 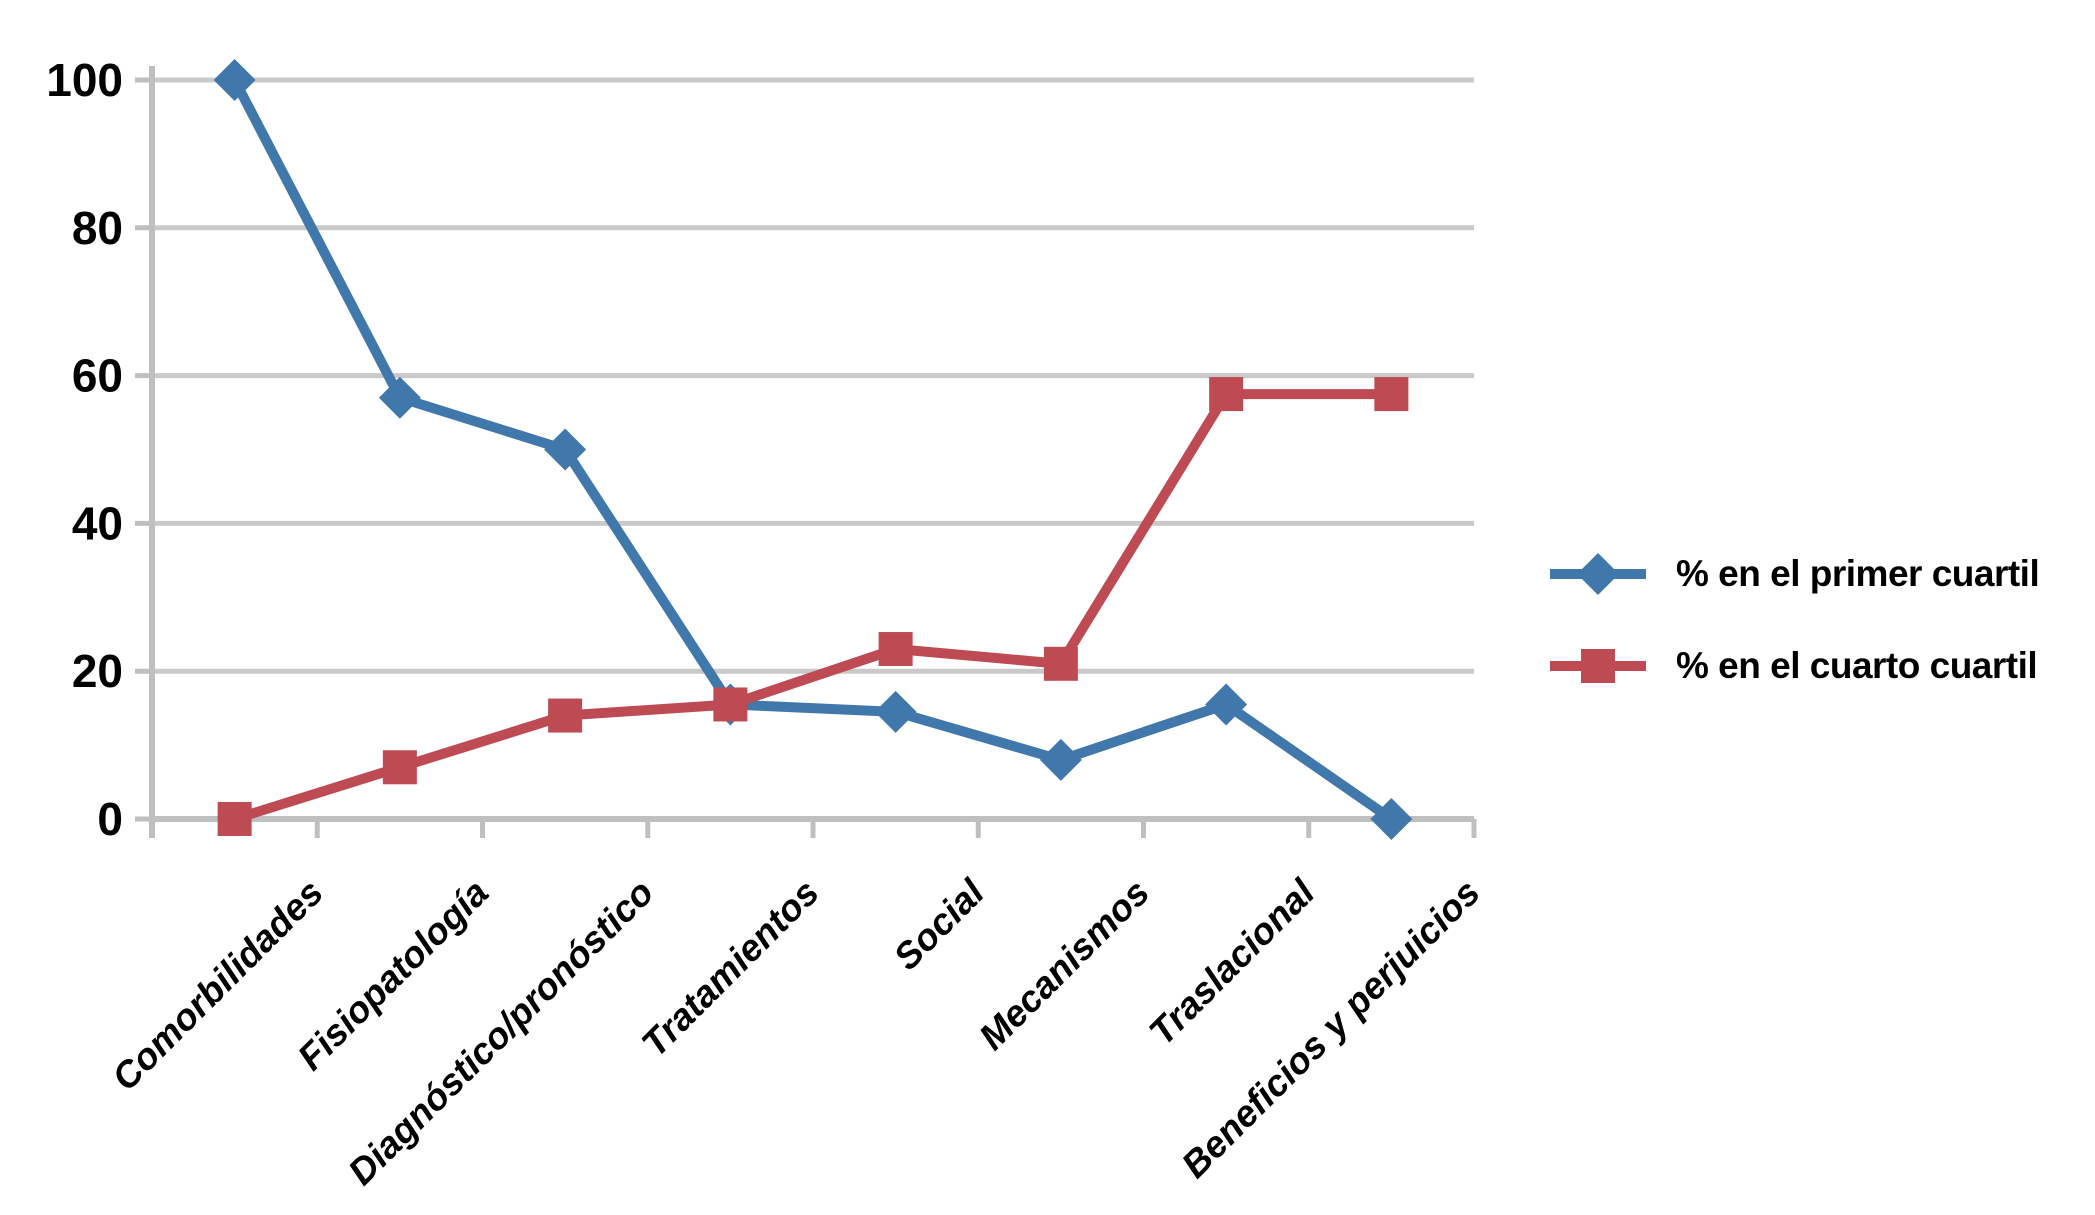 I want to click on legend-marker-diamond-icon, so click(x=1598, y=574).